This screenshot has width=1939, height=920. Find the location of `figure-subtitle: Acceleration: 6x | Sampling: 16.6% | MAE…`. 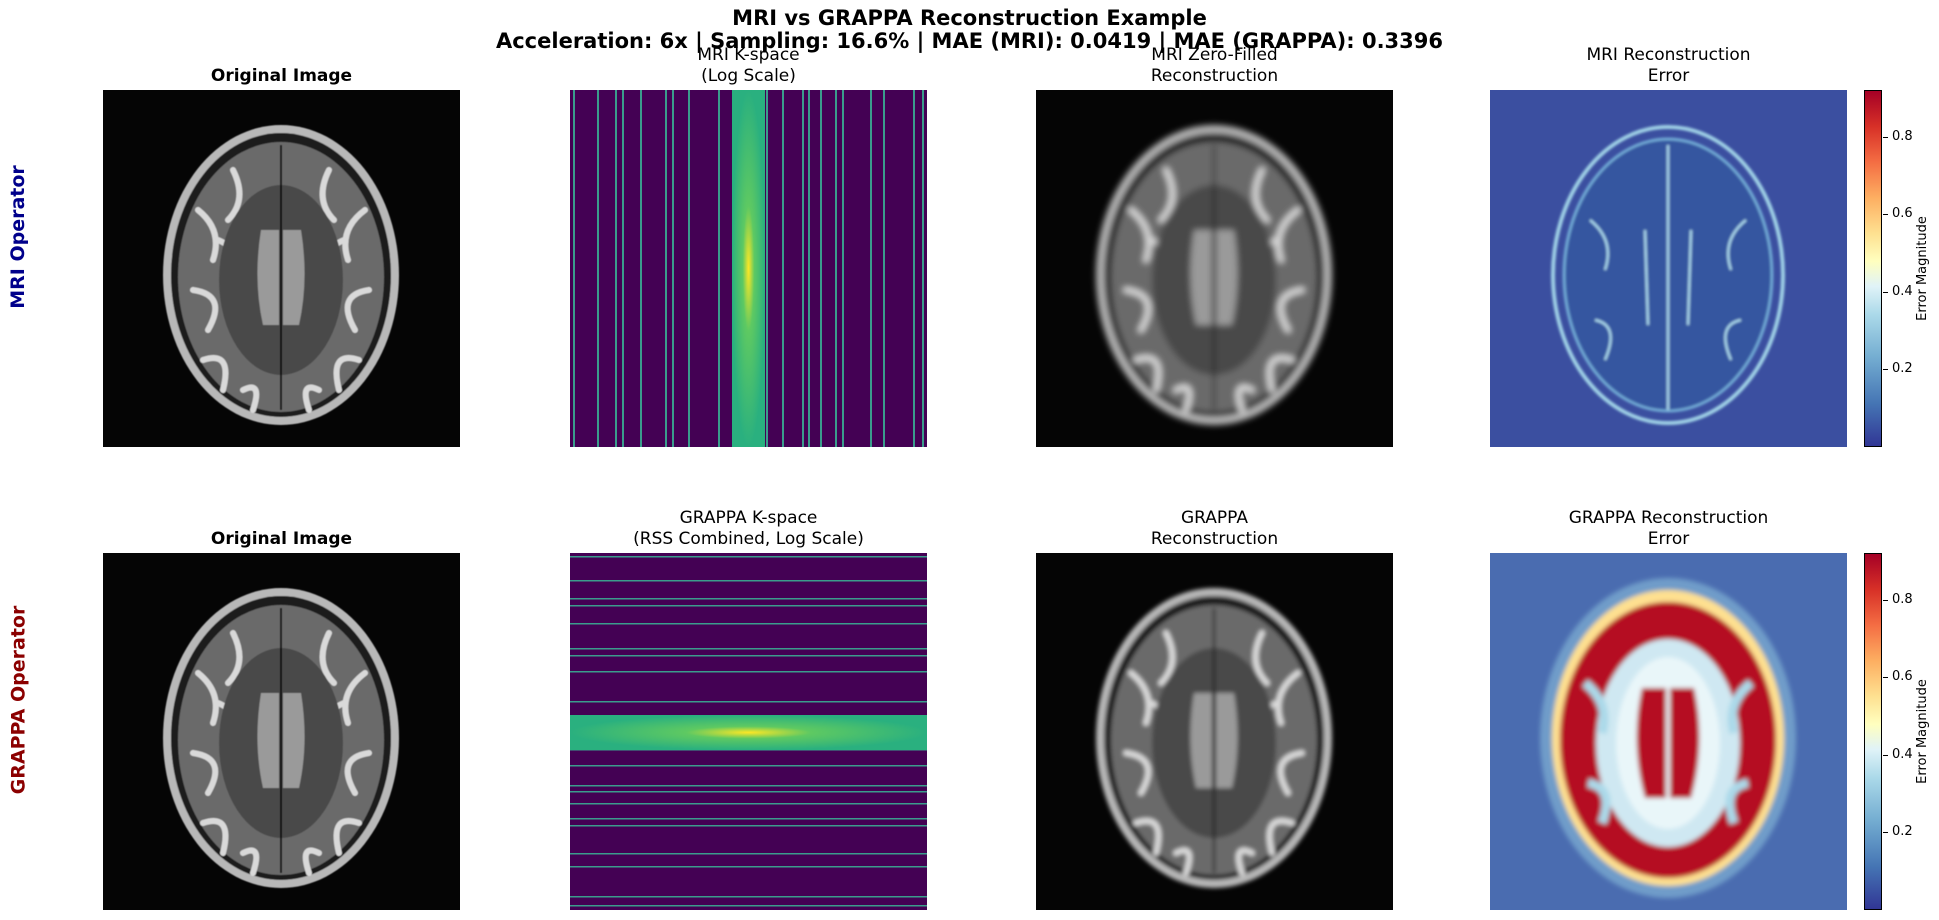

figure-subtitle: Acceleration: 6x | Sampling: 16.6% | MAE… is located at coordinates (969, 41).